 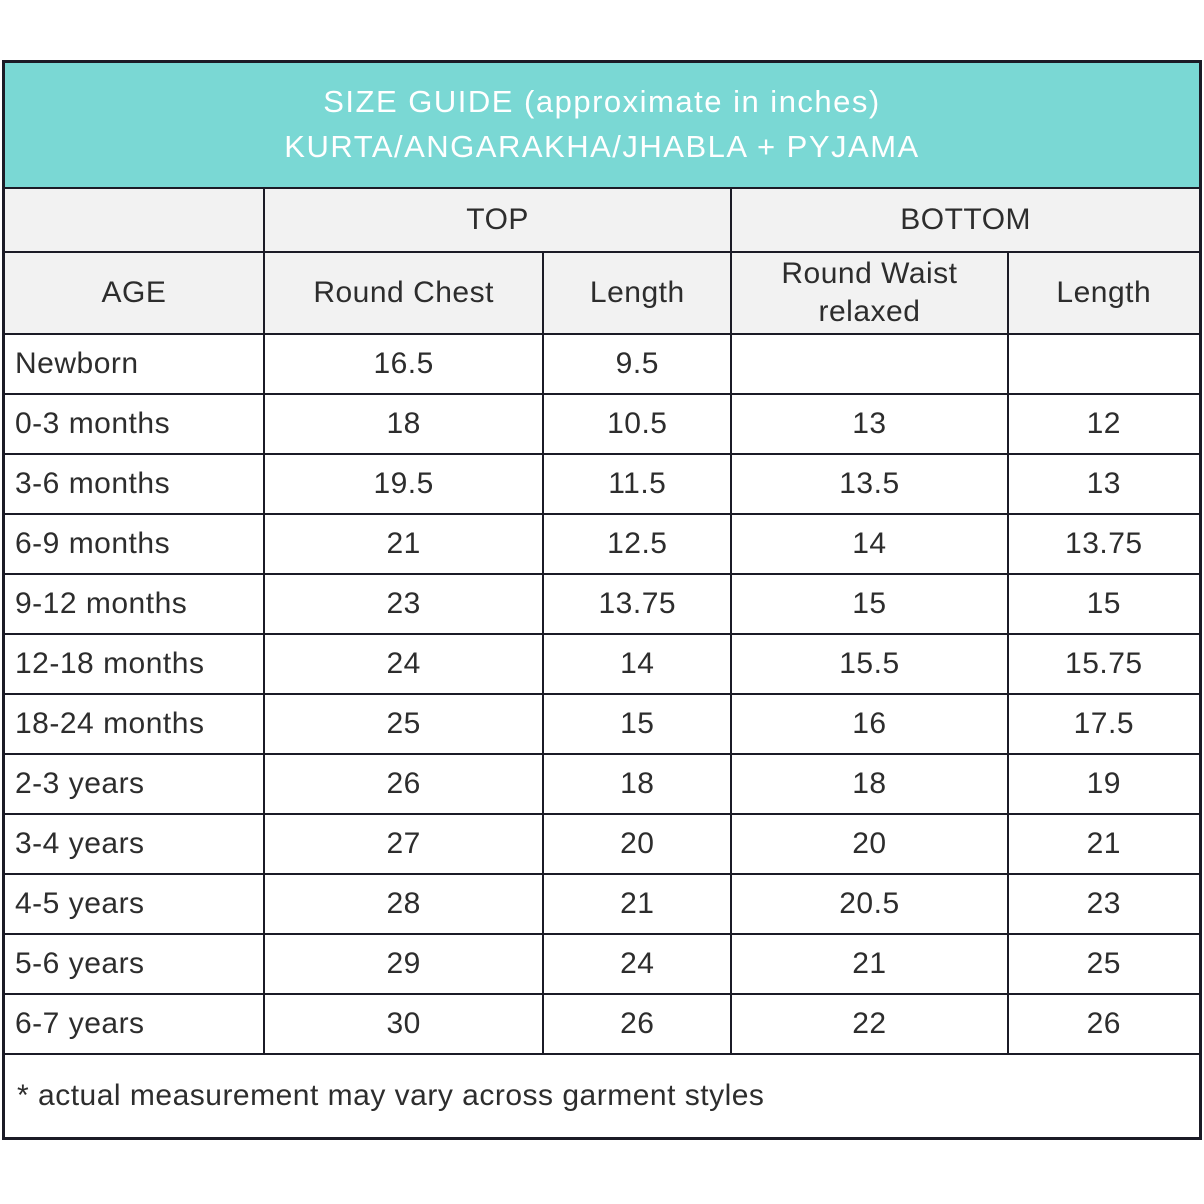 What do you see at coordinates (1104, 723) in the screenshot?
I see `bottom-length-cell: 17.5` at bounding box center [1104, 723].